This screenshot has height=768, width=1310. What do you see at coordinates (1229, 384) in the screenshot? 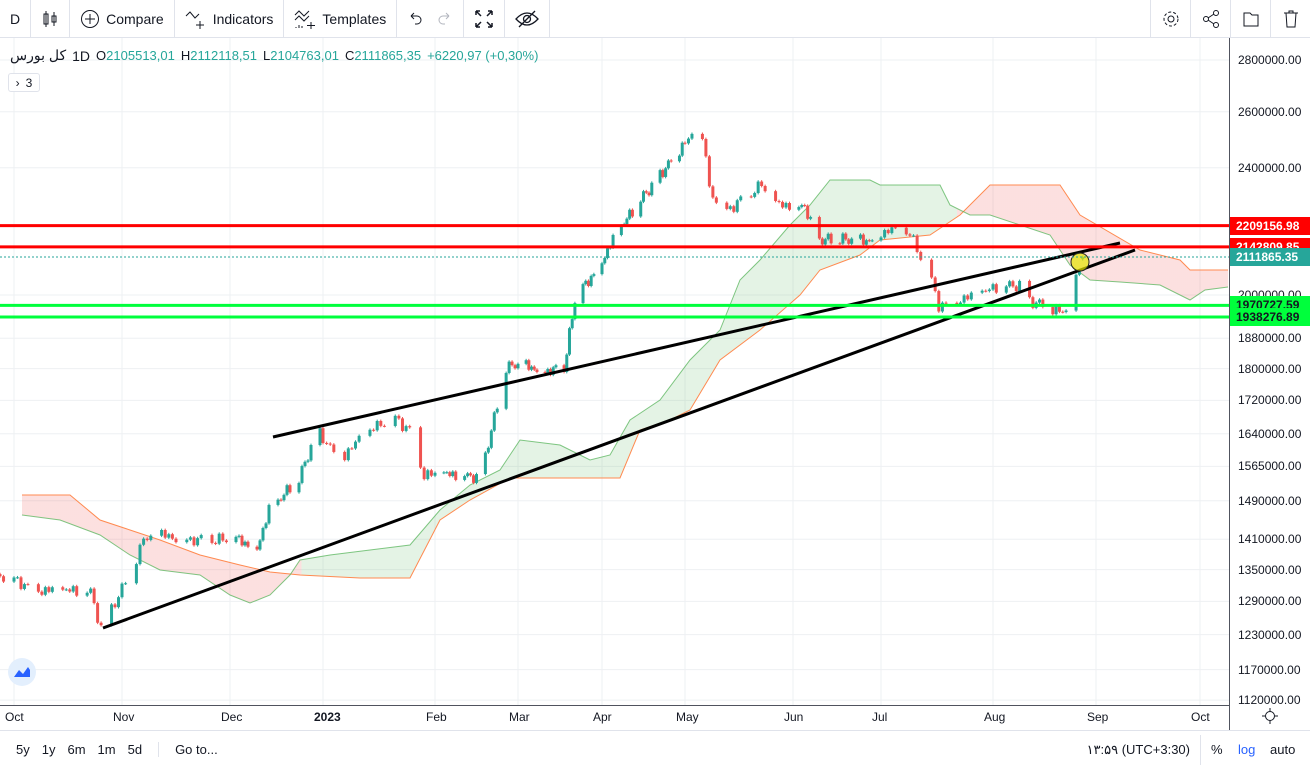
I see `price-axis-border` at bounding box center [1229, 384].